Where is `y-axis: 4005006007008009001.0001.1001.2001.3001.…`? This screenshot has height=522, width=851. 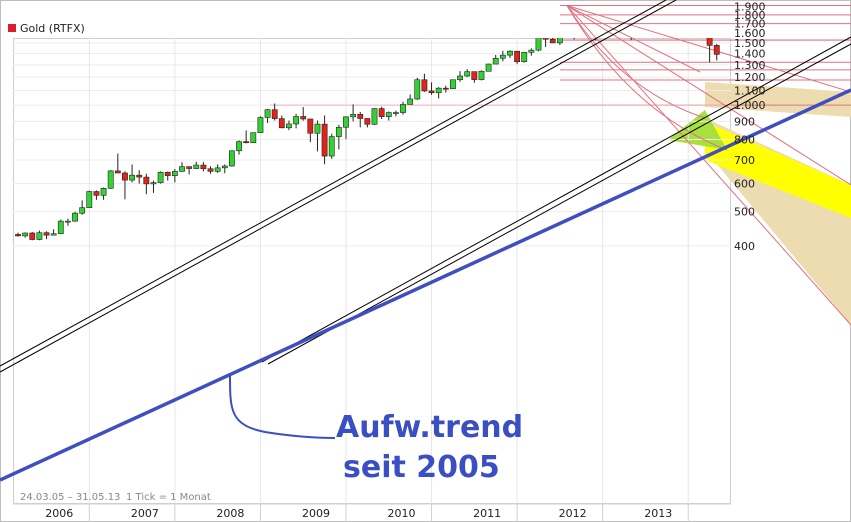 y-axis: 4005006007008009001.0001.1001.2001.3001.… is located at coordinates (750, 127).